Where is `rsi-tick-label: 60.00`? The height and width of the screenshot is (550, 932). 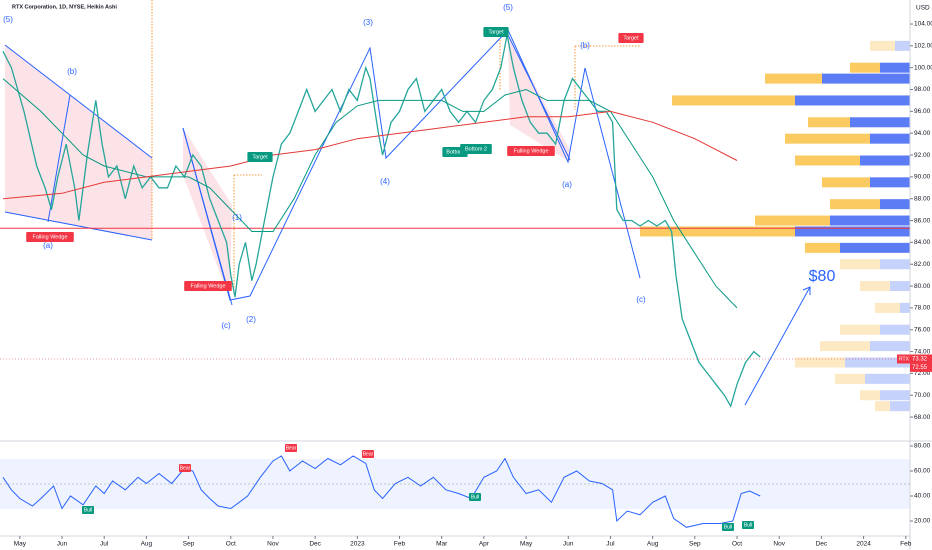
rsi-tick-label: 60.00 is located at coordinates (922, 471).